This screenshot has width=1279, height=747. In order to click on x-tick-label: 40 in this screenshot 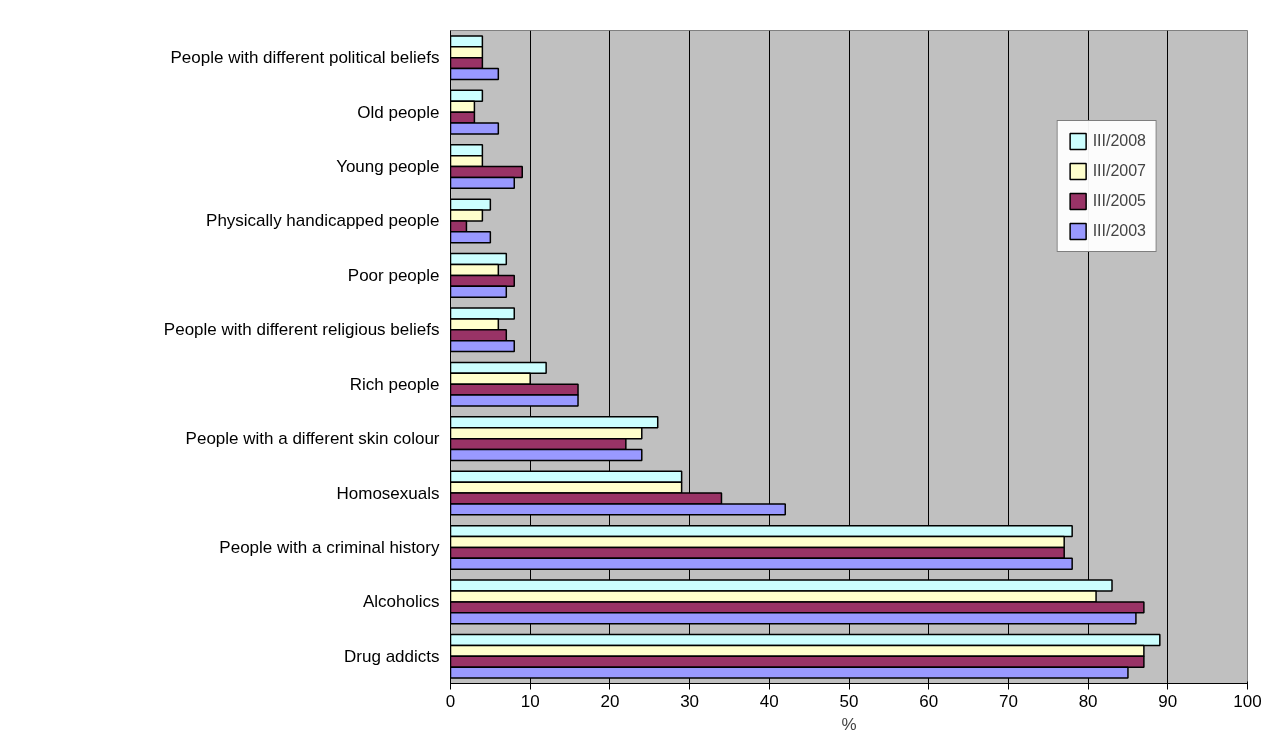, I will do `click(769, 701)`.